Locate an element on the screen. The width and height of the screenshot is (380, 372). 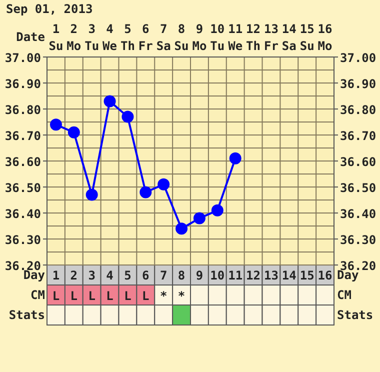
y2-tick-label: 36.50 is located at coordinates (358, 188).